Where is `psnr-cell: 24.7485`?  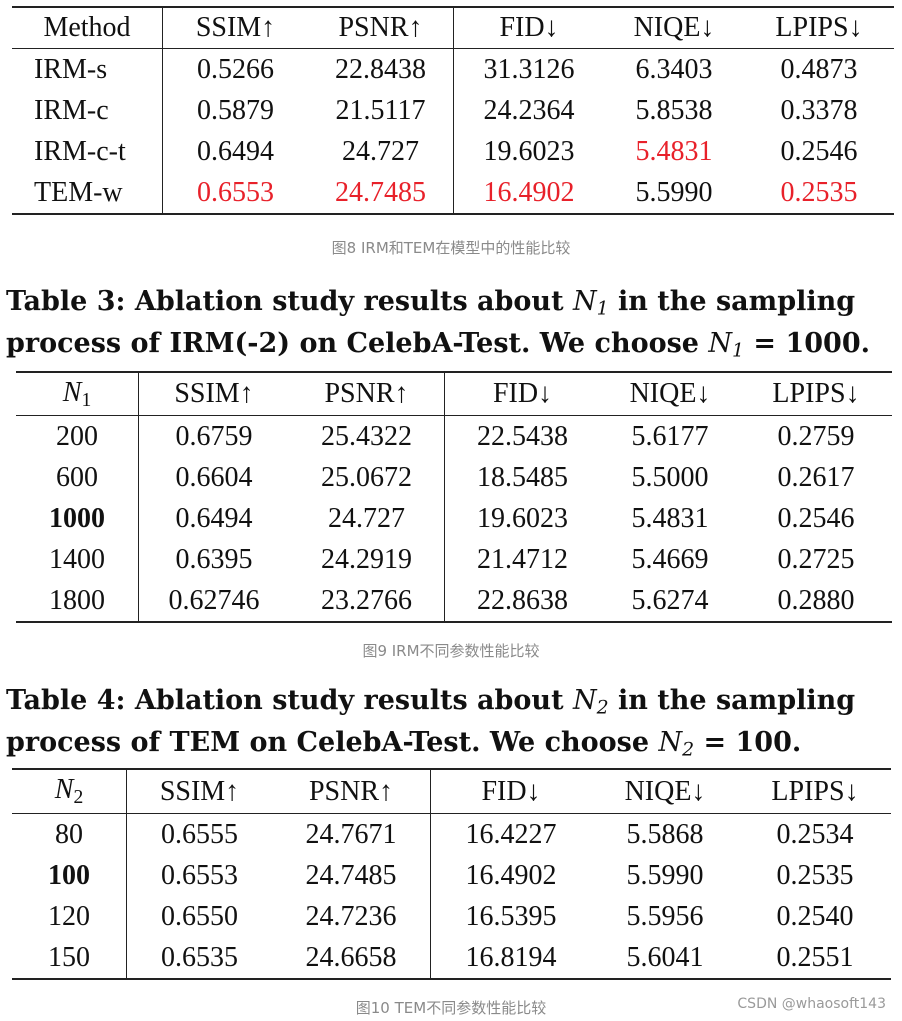 psnr-cell: 24.7485 is located at coordinates (351, 875).